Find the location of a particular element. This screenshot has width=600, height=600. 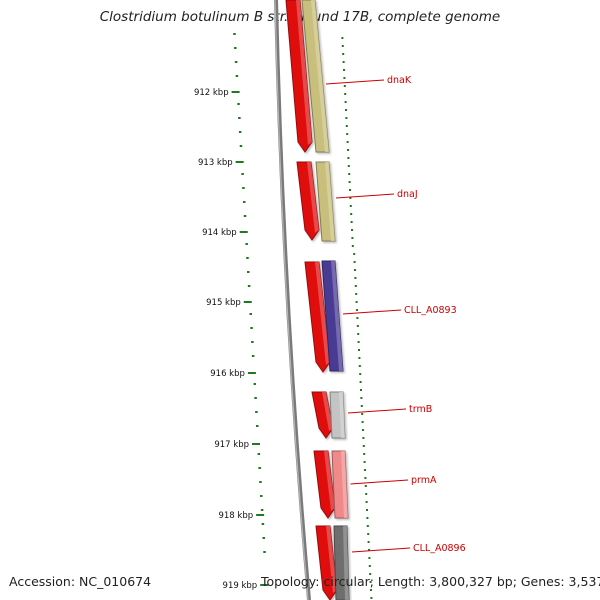

backbone-line is located at coordinates (292, 300).